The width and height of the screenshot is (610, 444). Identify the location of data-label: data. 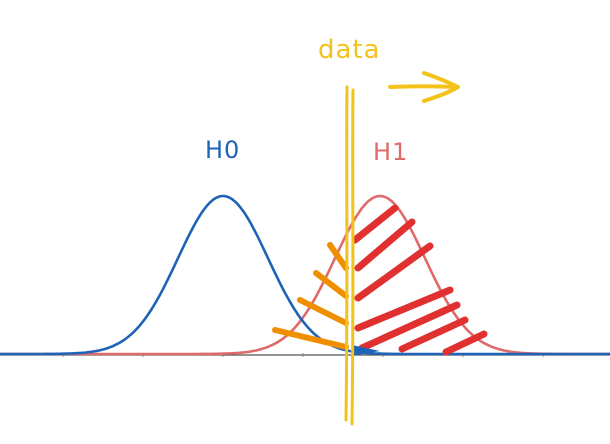
(349, 50).